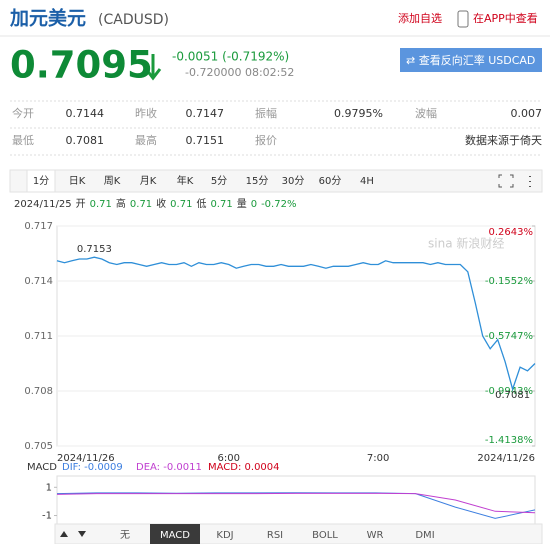 This screenshot has height=544, width=550. I want to click on annotation: 0.7081, so click(512, 395).